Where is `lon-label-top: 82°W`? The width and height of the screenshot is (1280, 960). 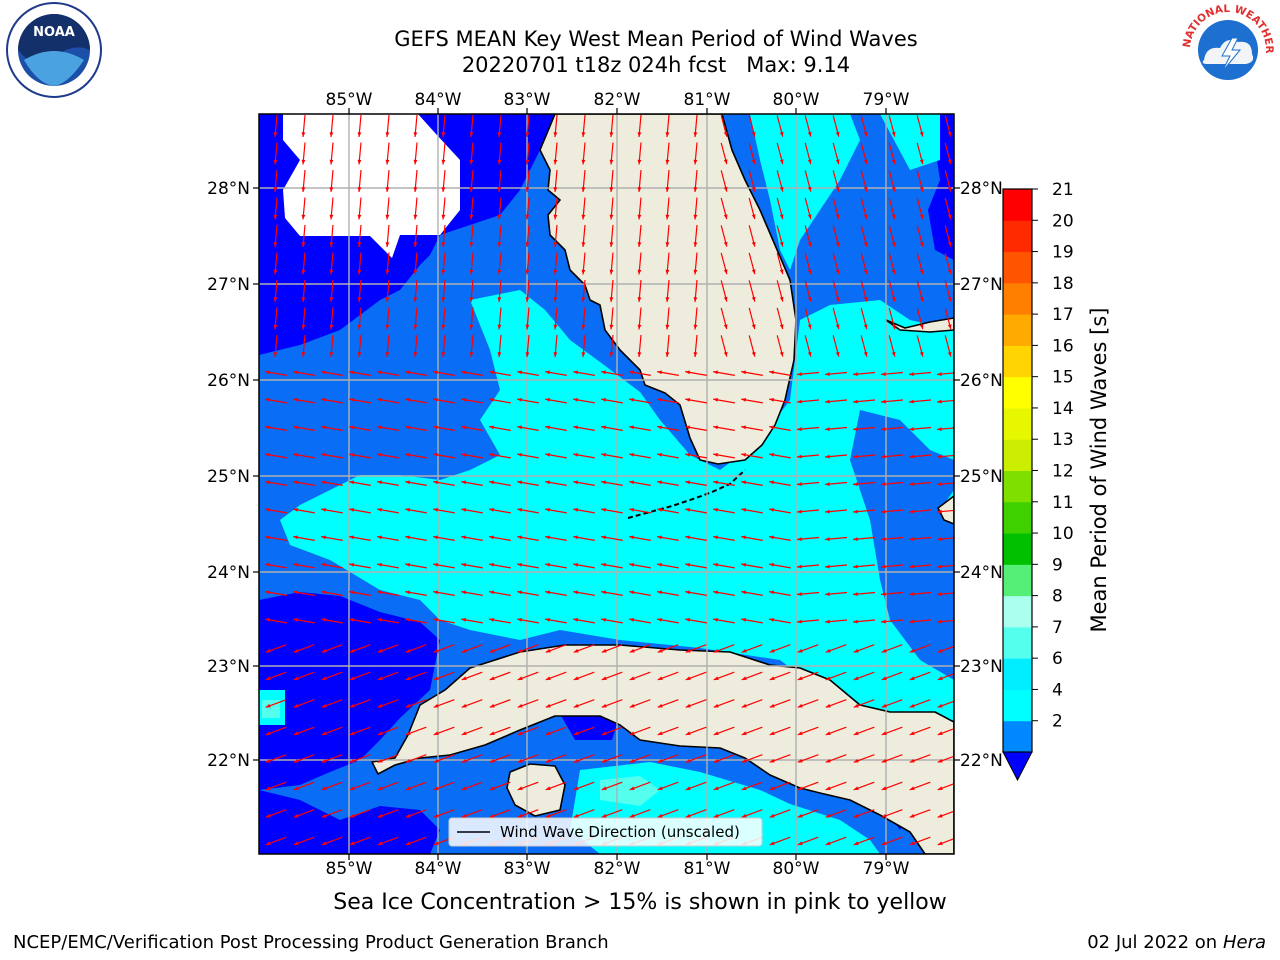
lon-label-top: 82°W is located at coordinates (617, 100).